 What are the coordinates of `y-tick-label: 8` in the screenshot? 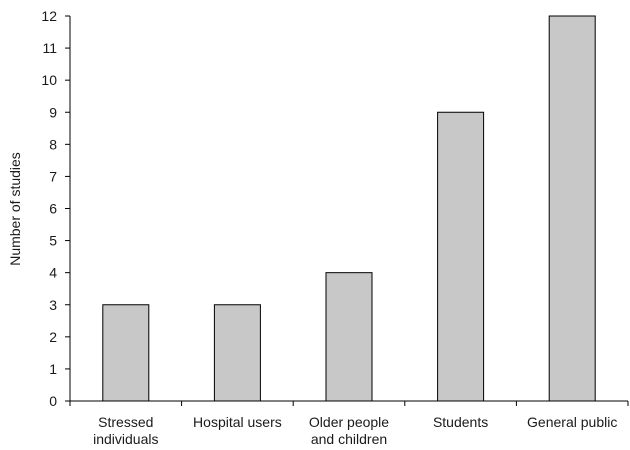 It's located at (53, 144).